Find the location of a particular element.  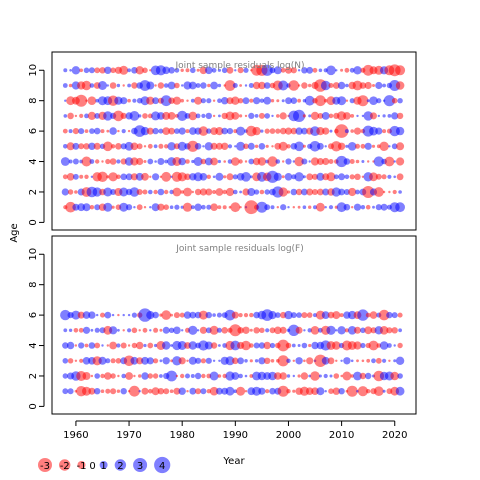

y-axis-title: Age is located at coordinates (14, 232).